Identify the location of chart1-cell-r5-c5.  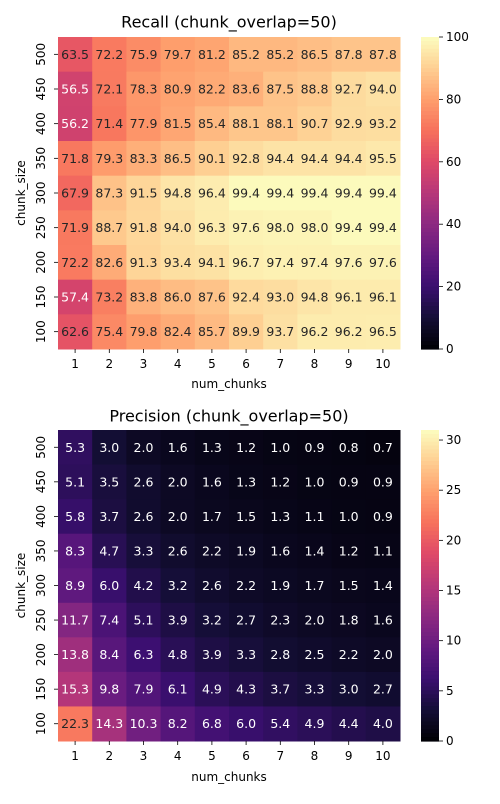
(246, 228).